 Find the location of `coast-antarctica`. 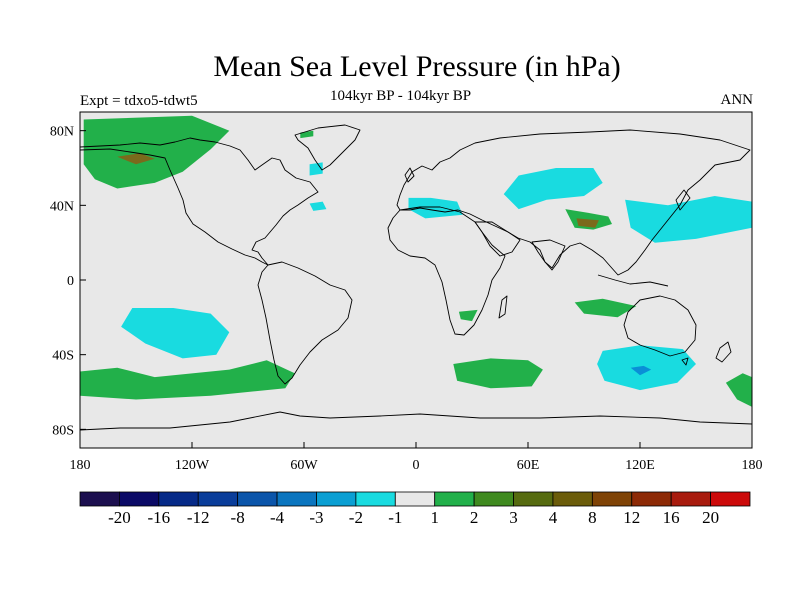

coast-antarctica is located at coordinates (416, 421).